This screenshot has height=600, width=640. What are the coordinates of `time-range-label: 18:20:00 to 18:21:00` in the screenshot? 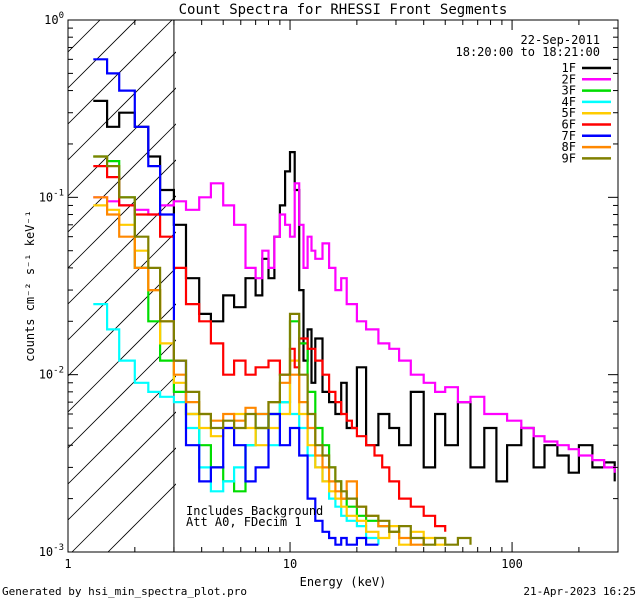 It's located at (528, 52).